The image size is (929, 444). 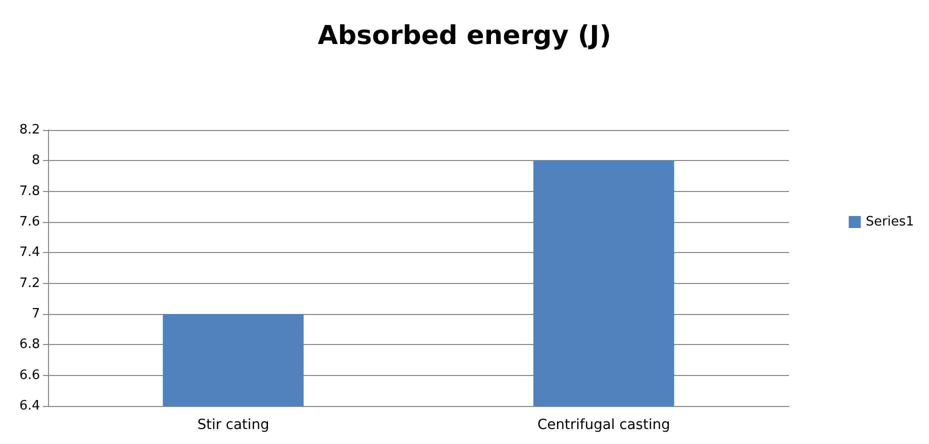 What do you see at coordinates (36, 160) in the screenshot?
I see `y-tick-label: 8` at bounding box center [36, 160].